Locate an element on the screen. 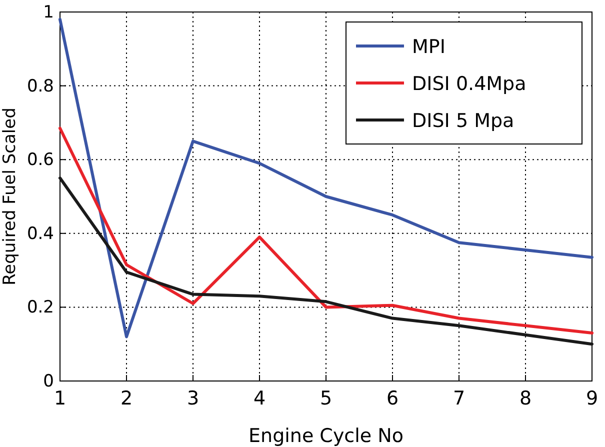 This screenshot has width=605, height=447. y-tick-label: 0.4 is located at coordinates (40, 234).